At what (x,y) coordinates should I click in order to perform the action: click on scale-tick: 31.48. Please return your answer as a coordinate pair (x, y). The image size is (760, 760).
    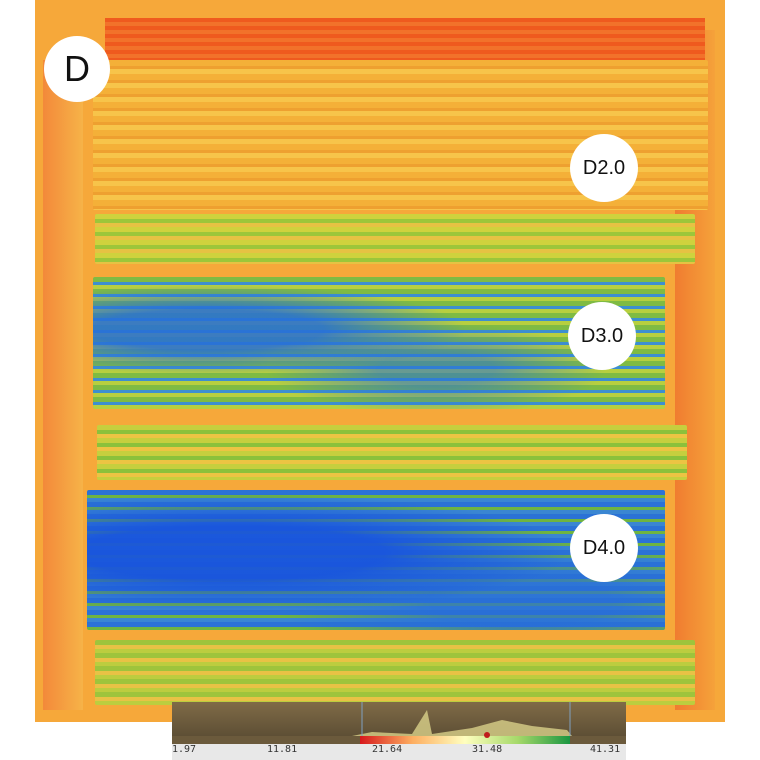
    Looking at the image, I should click on (487, 749).